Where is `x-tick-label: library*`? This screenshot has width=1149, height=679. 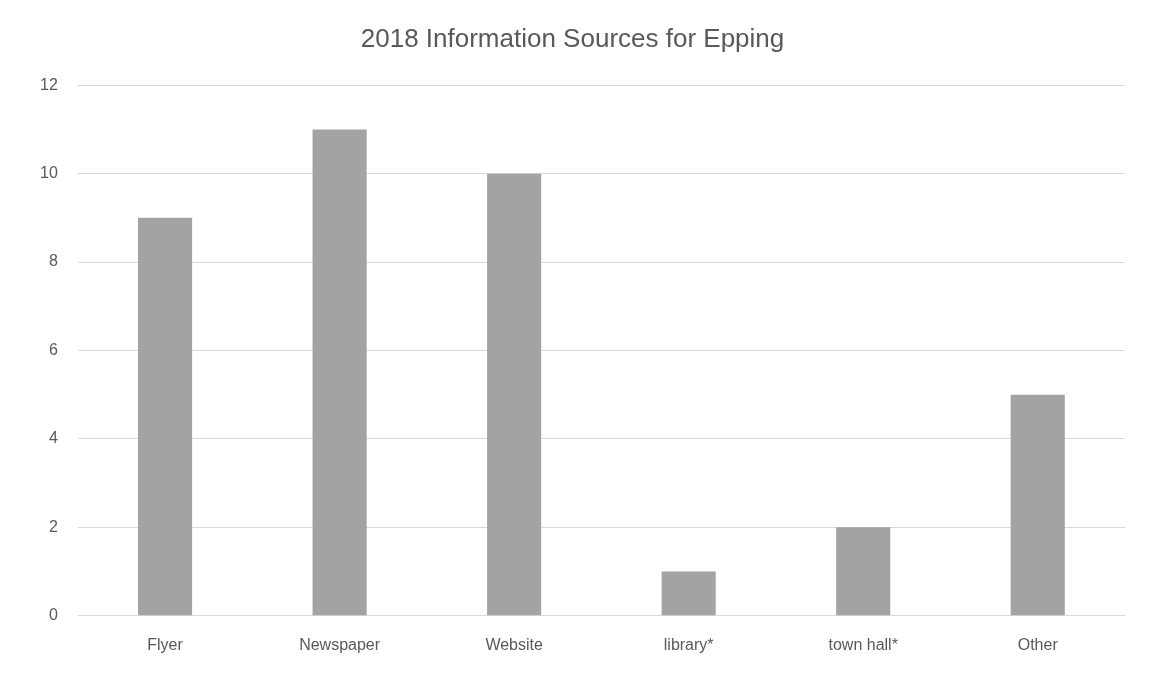 x-tick-label: library* is located at coordinates (688, 644).